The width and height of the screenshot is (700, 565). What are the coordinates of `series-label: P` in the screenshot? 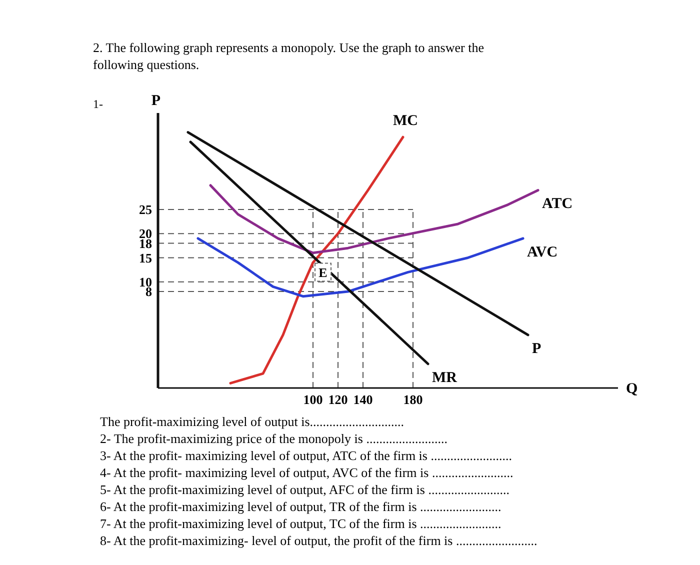 It's located at (537, 348).